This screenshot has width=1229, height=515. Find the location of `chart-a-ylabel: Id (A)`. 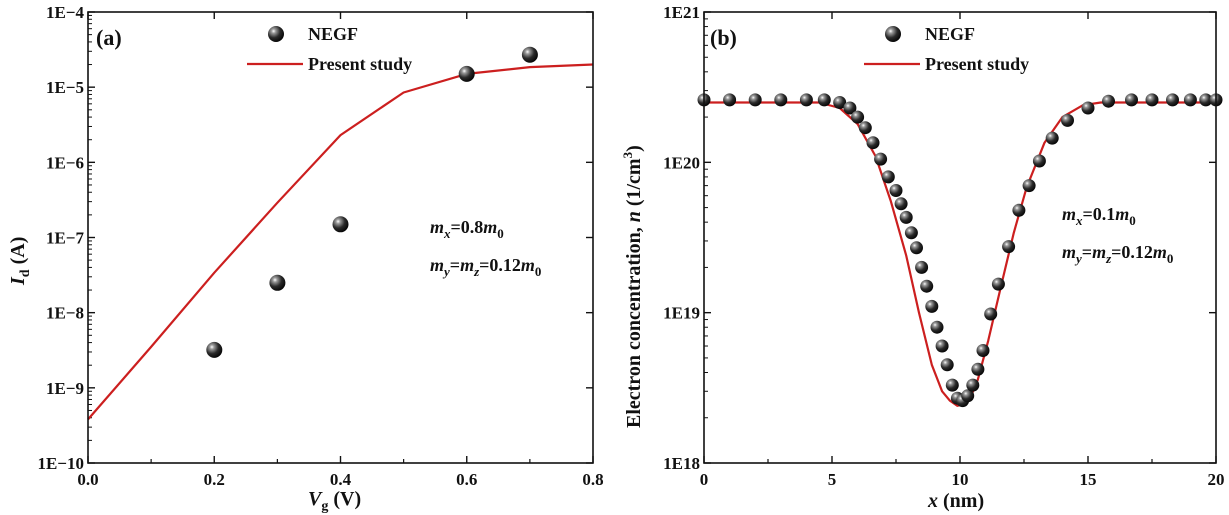

chart-a-ylabel: Id (A) is located at coordinates (20, 261).